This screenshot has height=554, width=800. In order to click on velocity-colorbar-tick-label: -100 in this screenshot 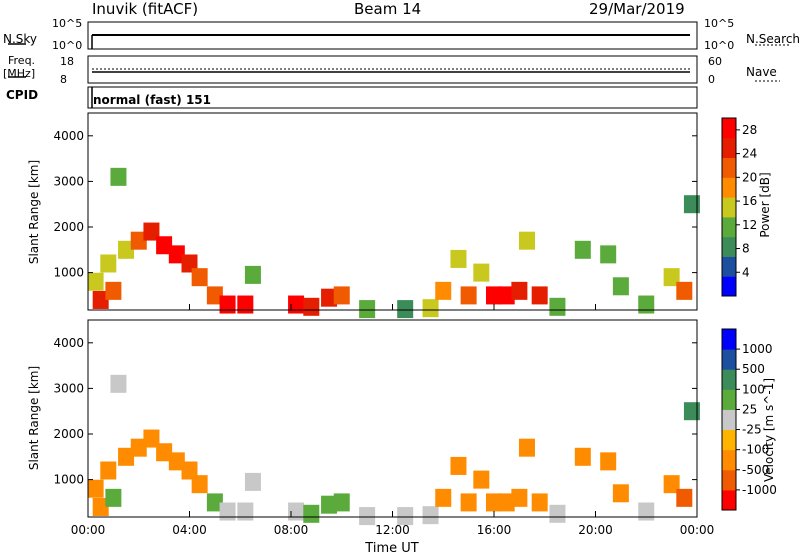, I will do `click(755, 450)`.